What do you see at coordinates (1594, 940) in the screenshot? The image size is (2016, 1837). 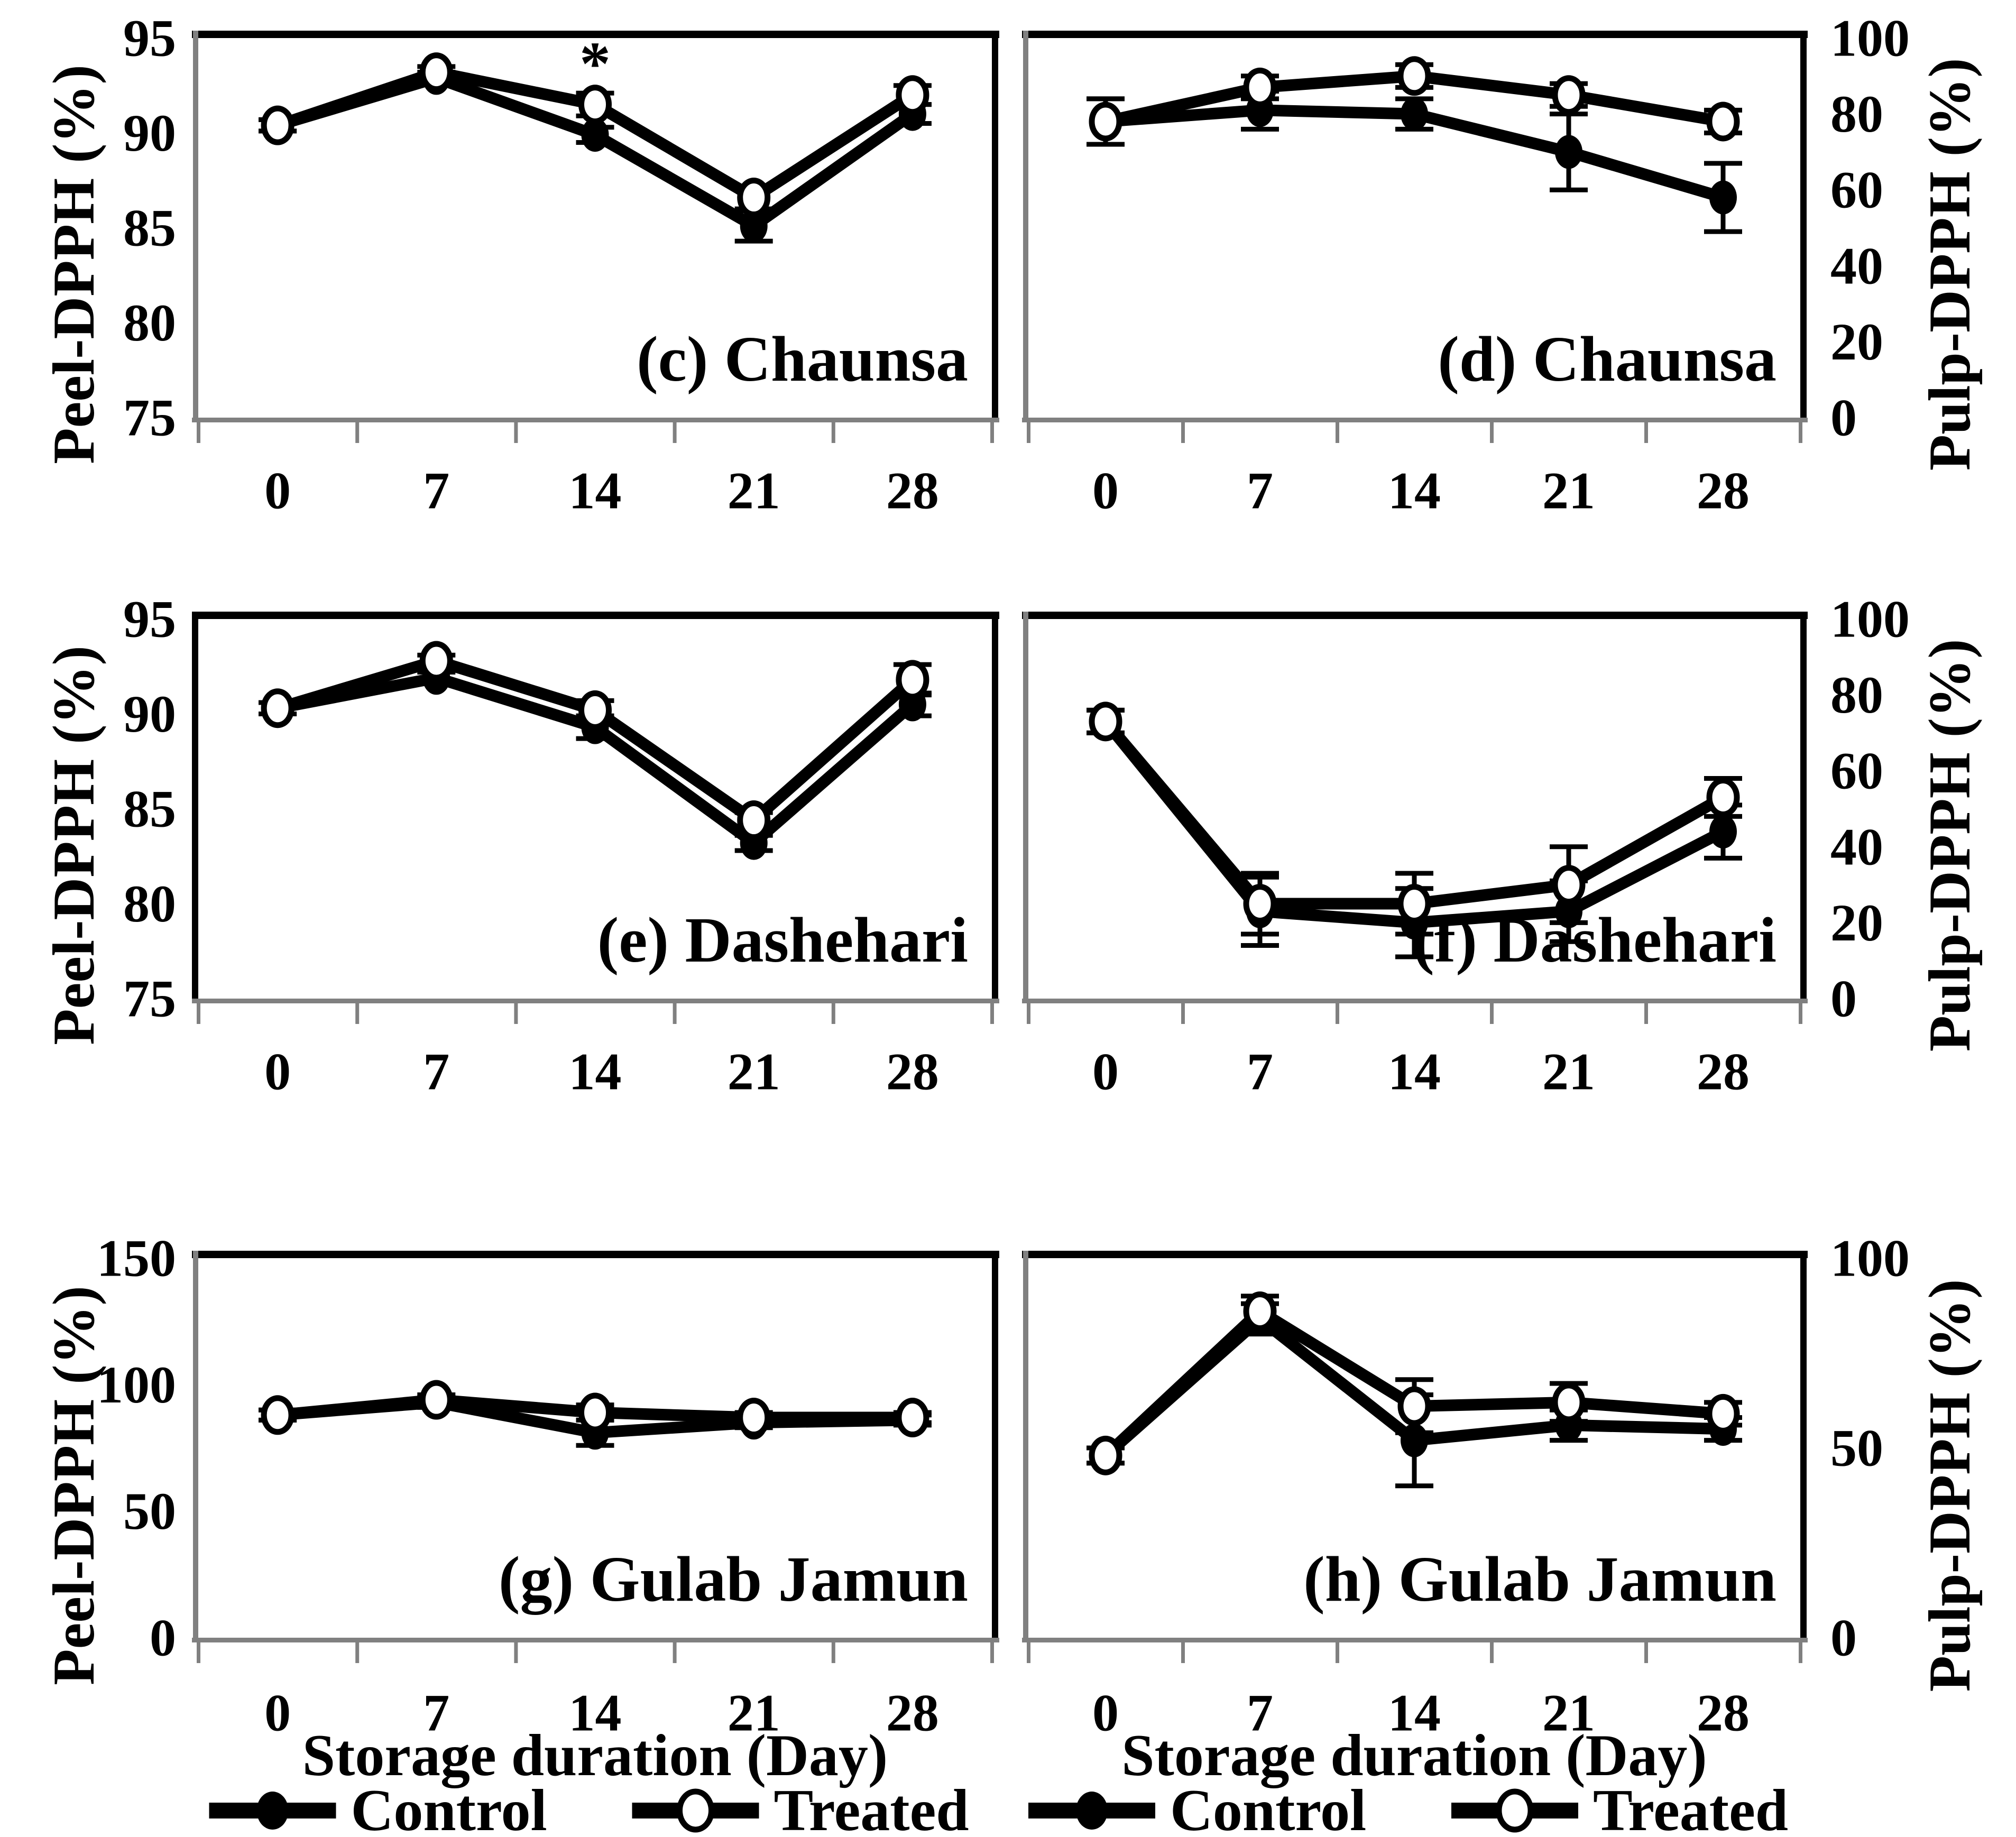 I see `panel-label: (f) Dashehari` at bounding box center [1594, 940].